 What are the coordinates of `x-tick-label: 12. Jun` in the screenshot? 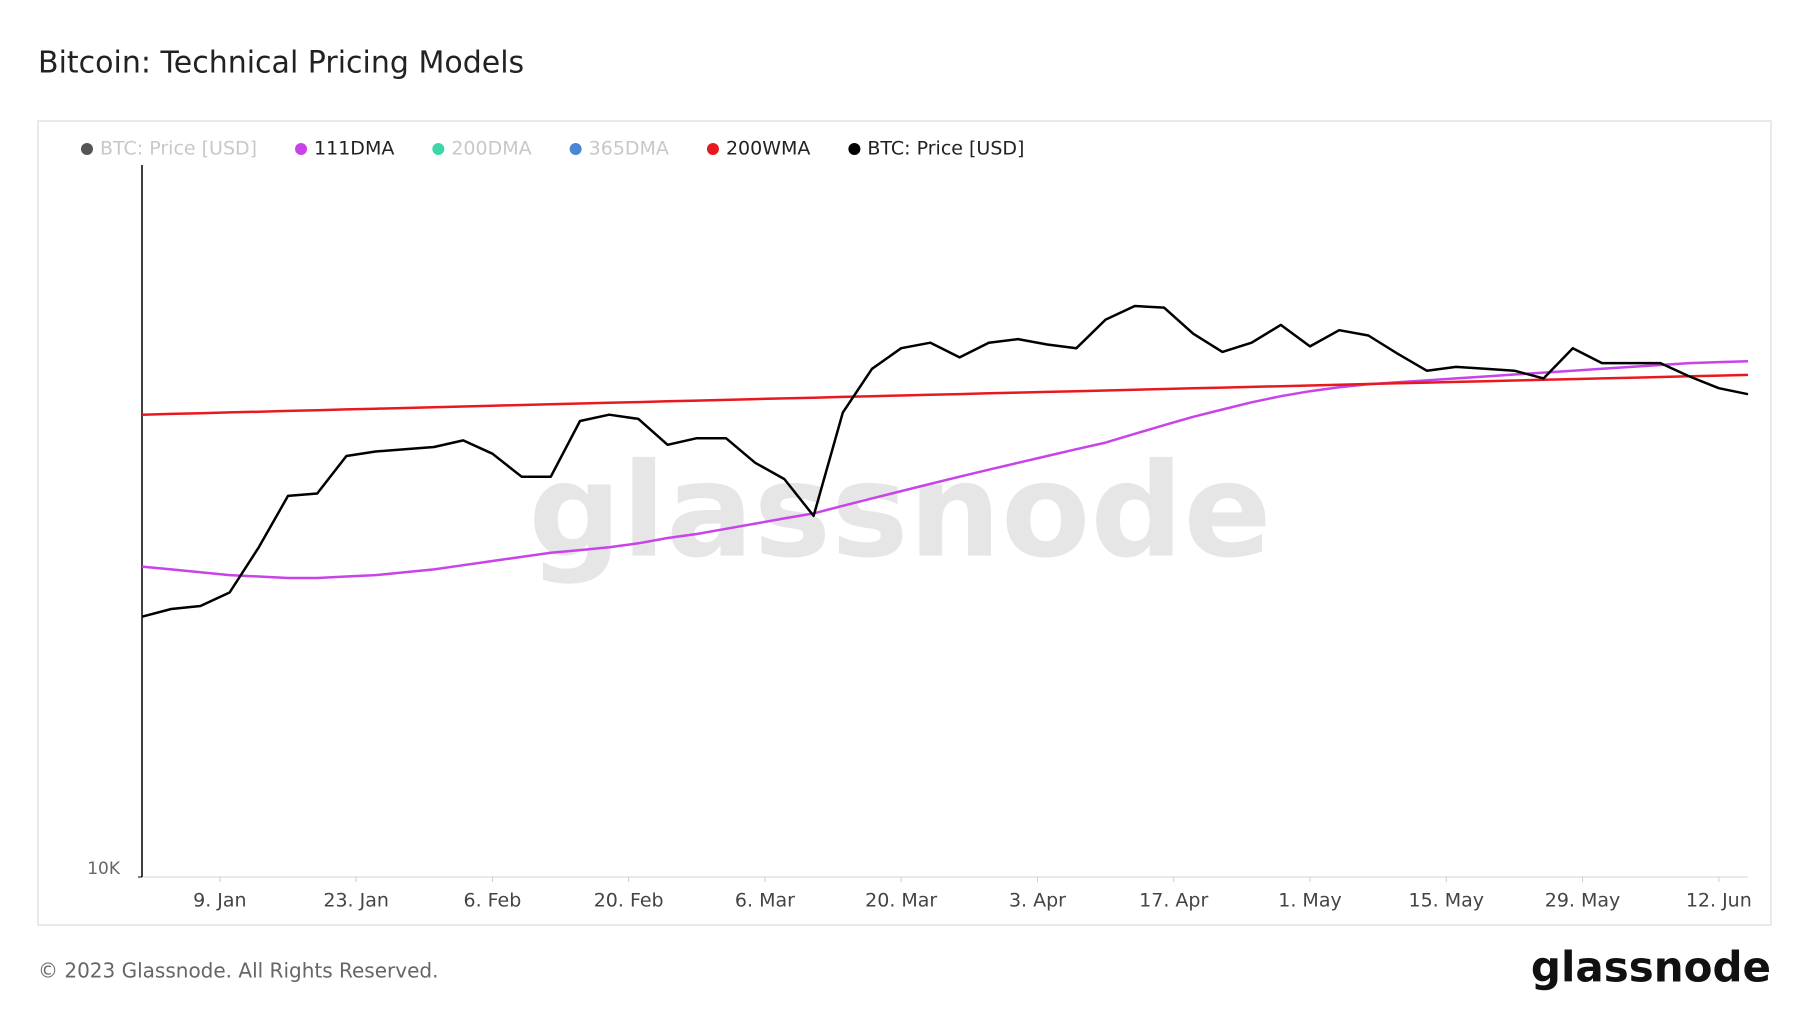 It's located at (1719, 901).